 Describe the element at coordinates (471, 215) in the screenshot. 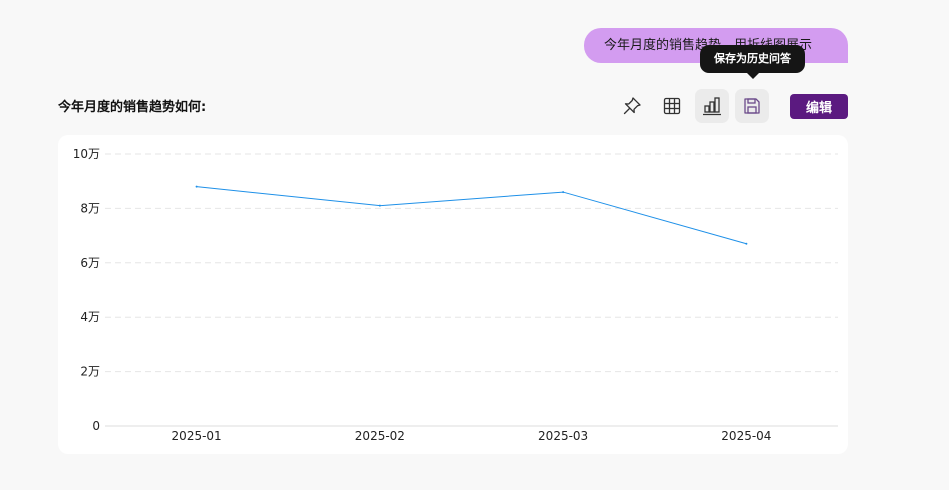

I see `series-line` at that location.